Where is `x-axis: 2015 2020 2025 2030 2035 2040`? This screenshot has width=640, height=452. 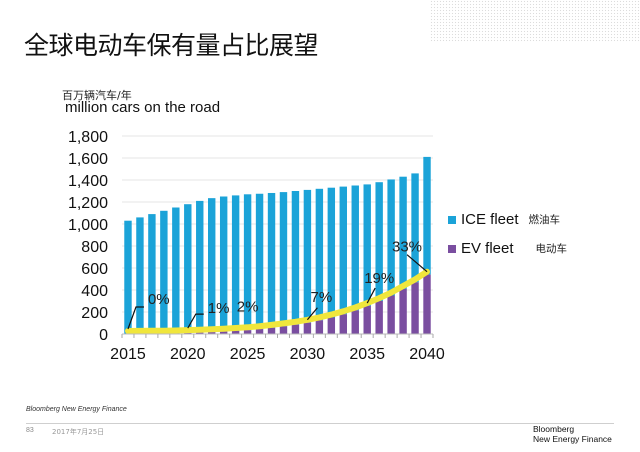 x-axis: 2015 2020 2025 2030 2035 2040 is located at coordinates (277, 348).